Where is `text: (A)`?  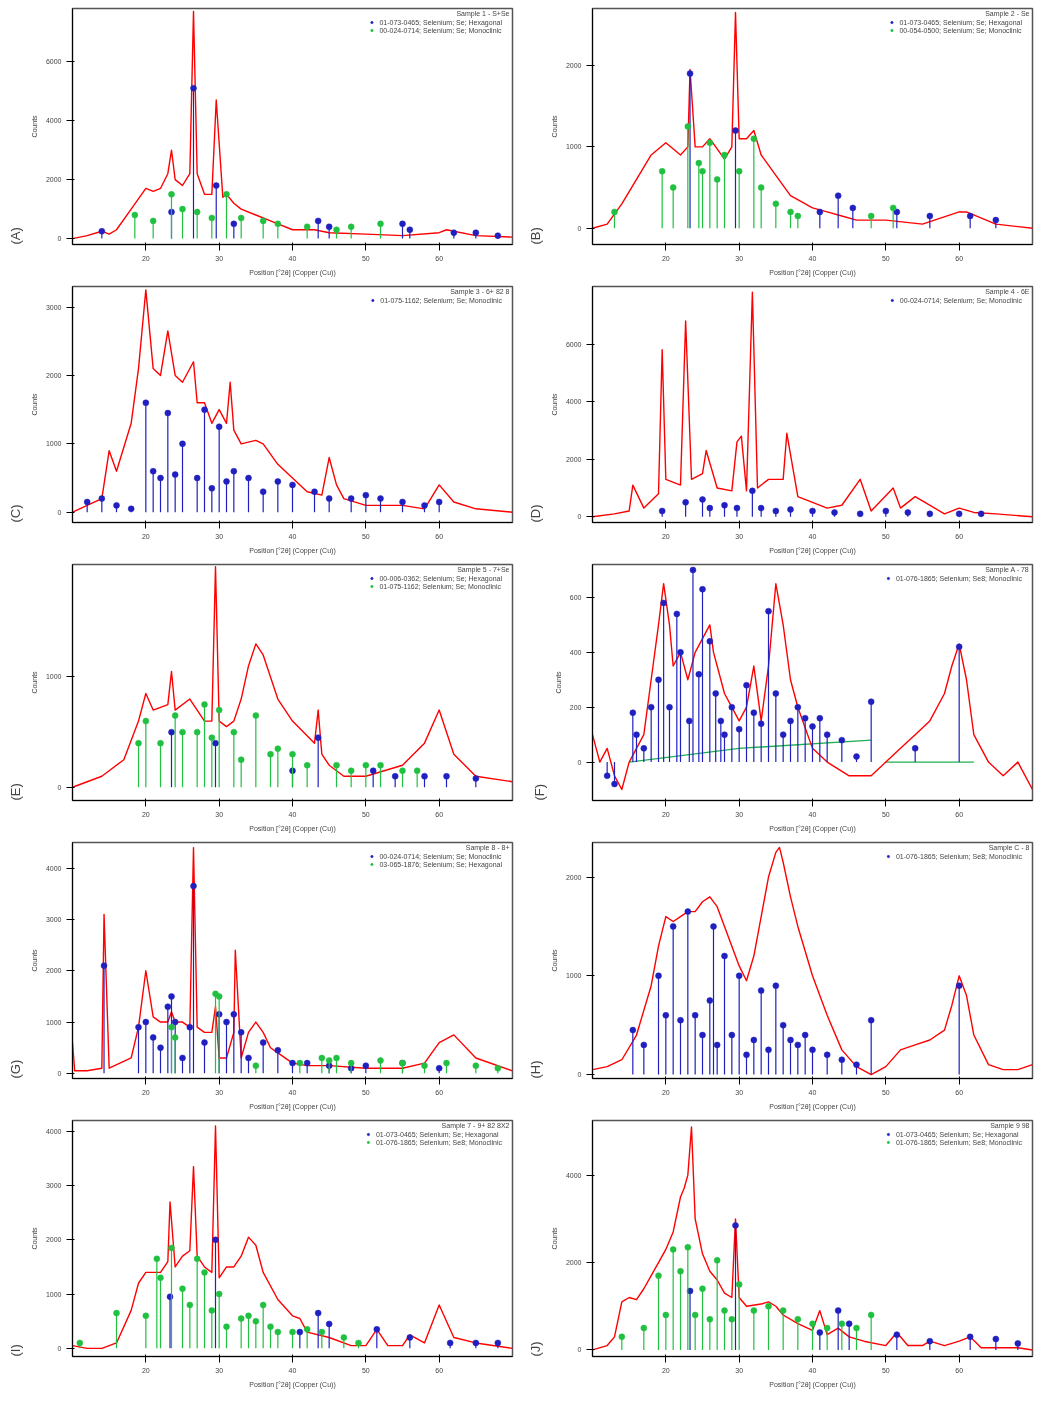
text: (A) is located at coordinates (15, 236).